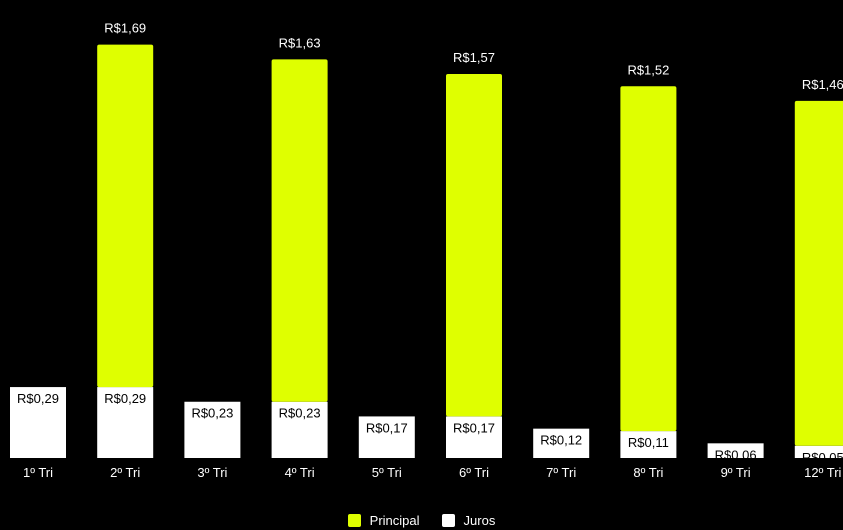  Describe the element at coordinates (822, 472) in the screenshot. I see `x-tick-label-10: 12º Tri` at that location.